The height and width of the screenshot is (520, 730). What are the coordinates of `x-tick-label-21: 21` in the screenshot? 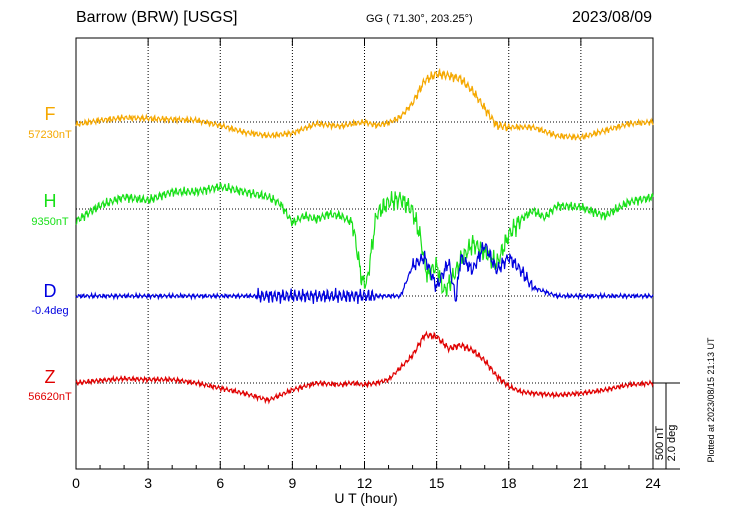 It's located at (581, 483).